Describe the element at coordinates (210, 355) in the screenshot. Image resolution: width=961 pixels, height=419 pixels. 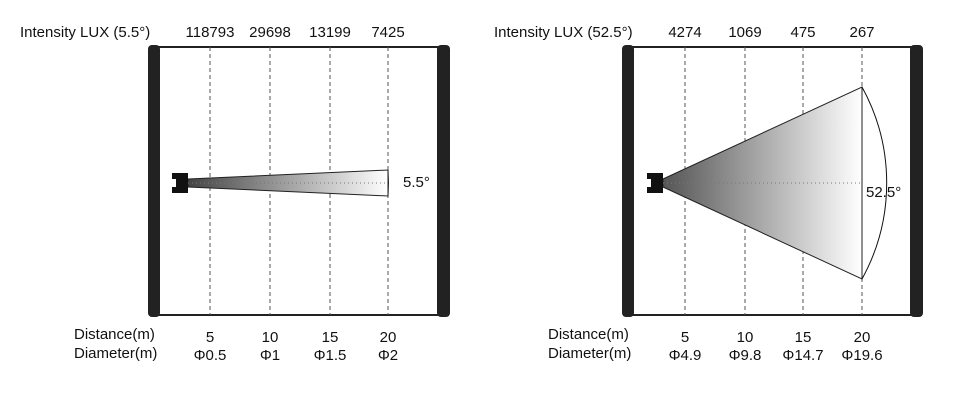
I see `diameter-value: Φ0.5` at that location.